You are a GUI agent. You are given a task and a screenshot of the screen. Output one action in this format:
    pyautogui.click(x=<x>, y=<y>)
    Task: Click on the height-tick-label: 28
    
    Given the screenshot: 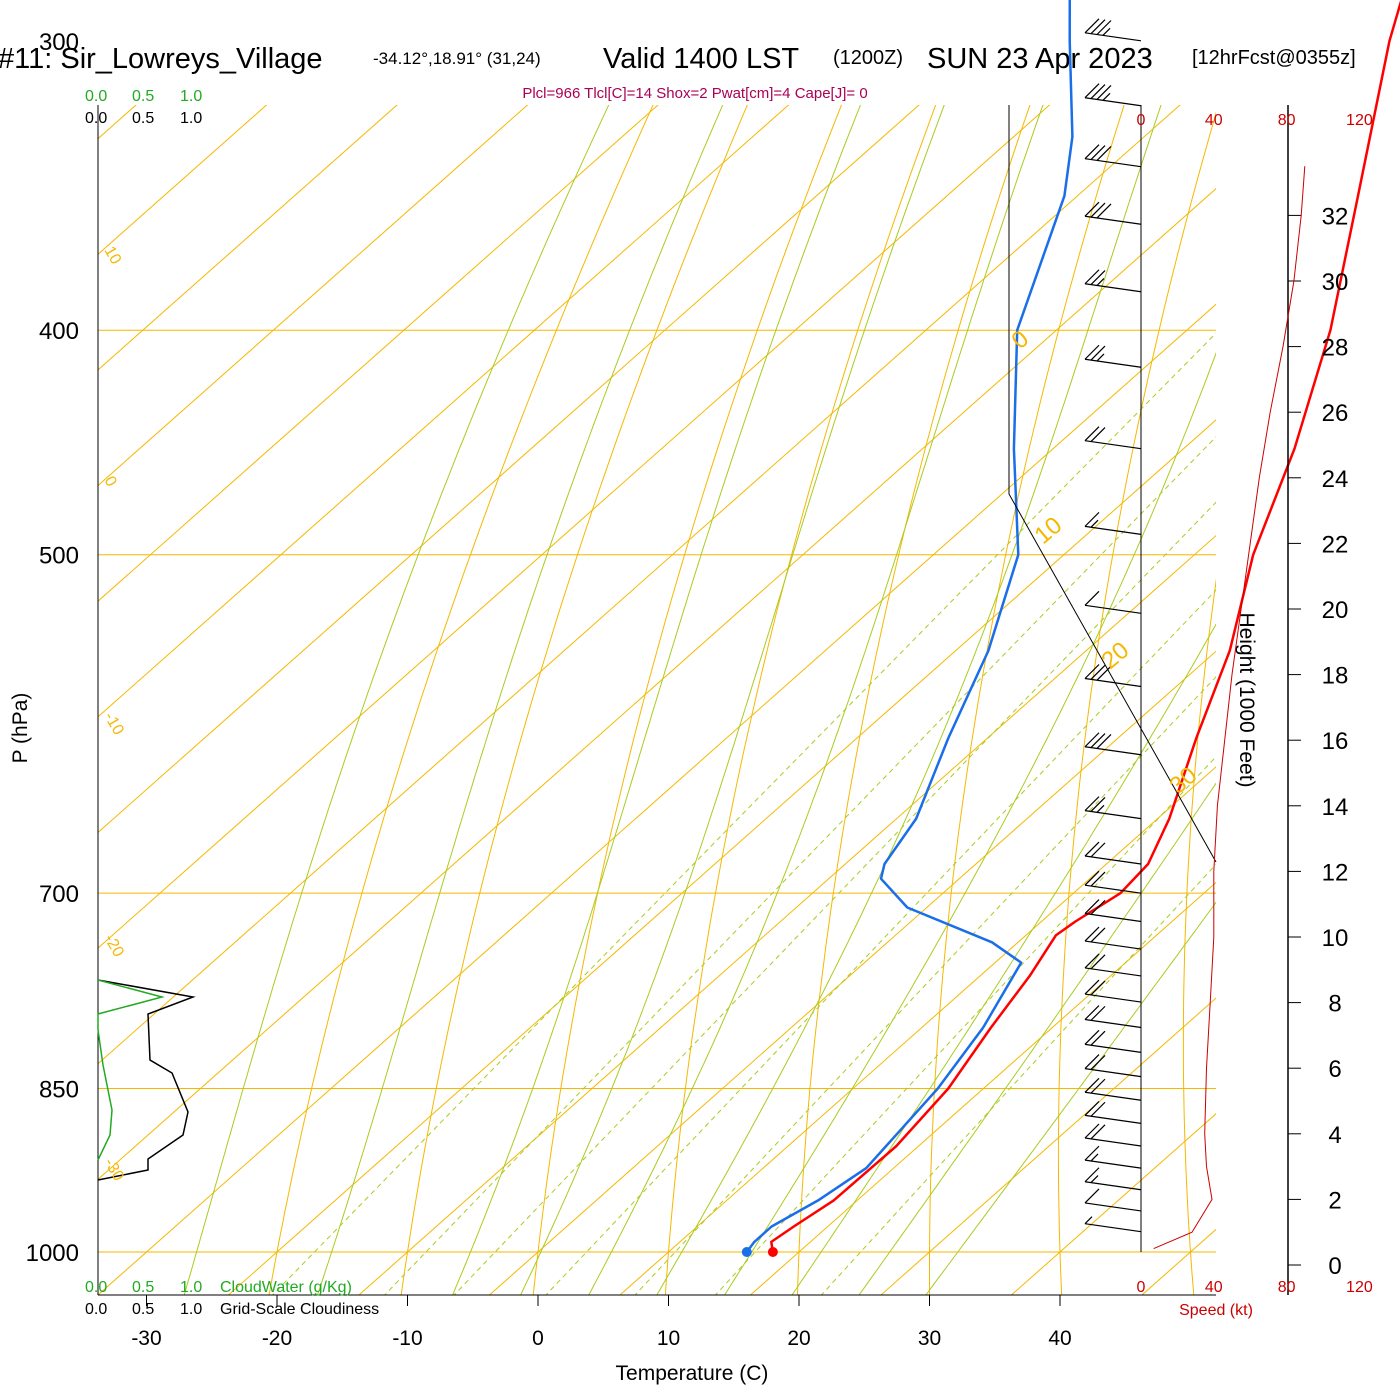 What is the action you would take?
    pyautogui.click(x=1335, y=348)
    